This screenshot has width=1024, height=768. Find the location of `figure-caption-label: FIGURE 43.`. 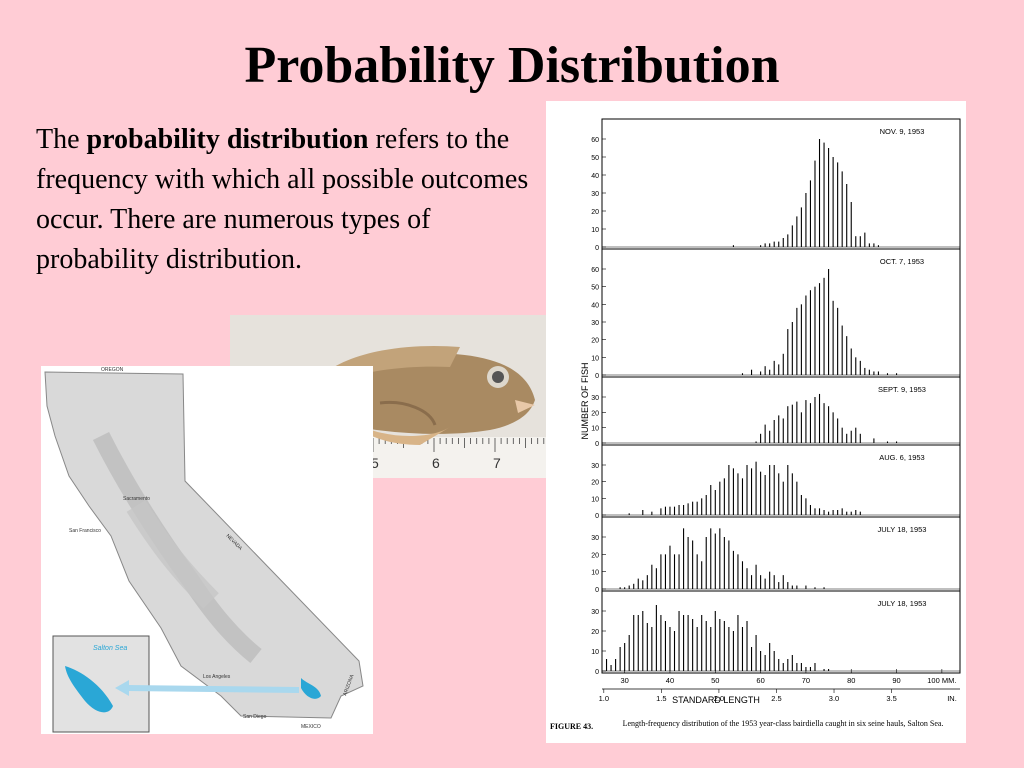

figure-caption-label: FIGURE 43. is located at coordinates (571, 726).